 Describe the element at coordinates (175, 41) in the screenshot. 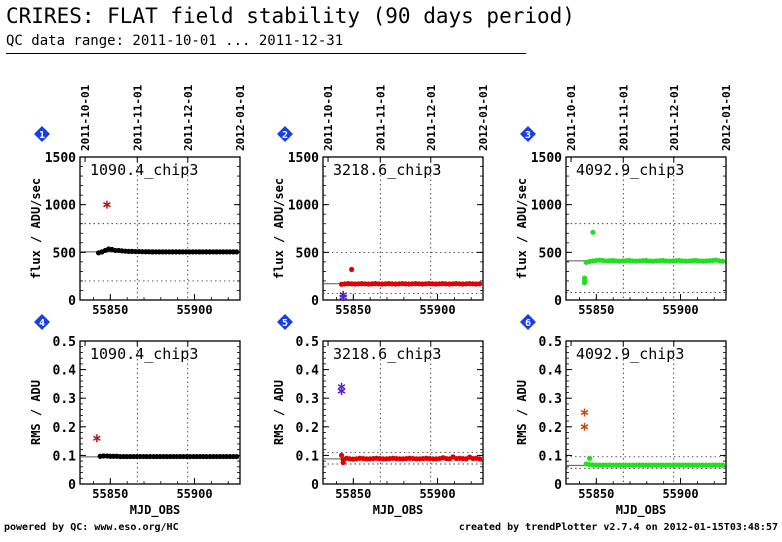

I see `page-subtitle: QC data range: 2011-10-01 ... 2011-12-31` at that location.